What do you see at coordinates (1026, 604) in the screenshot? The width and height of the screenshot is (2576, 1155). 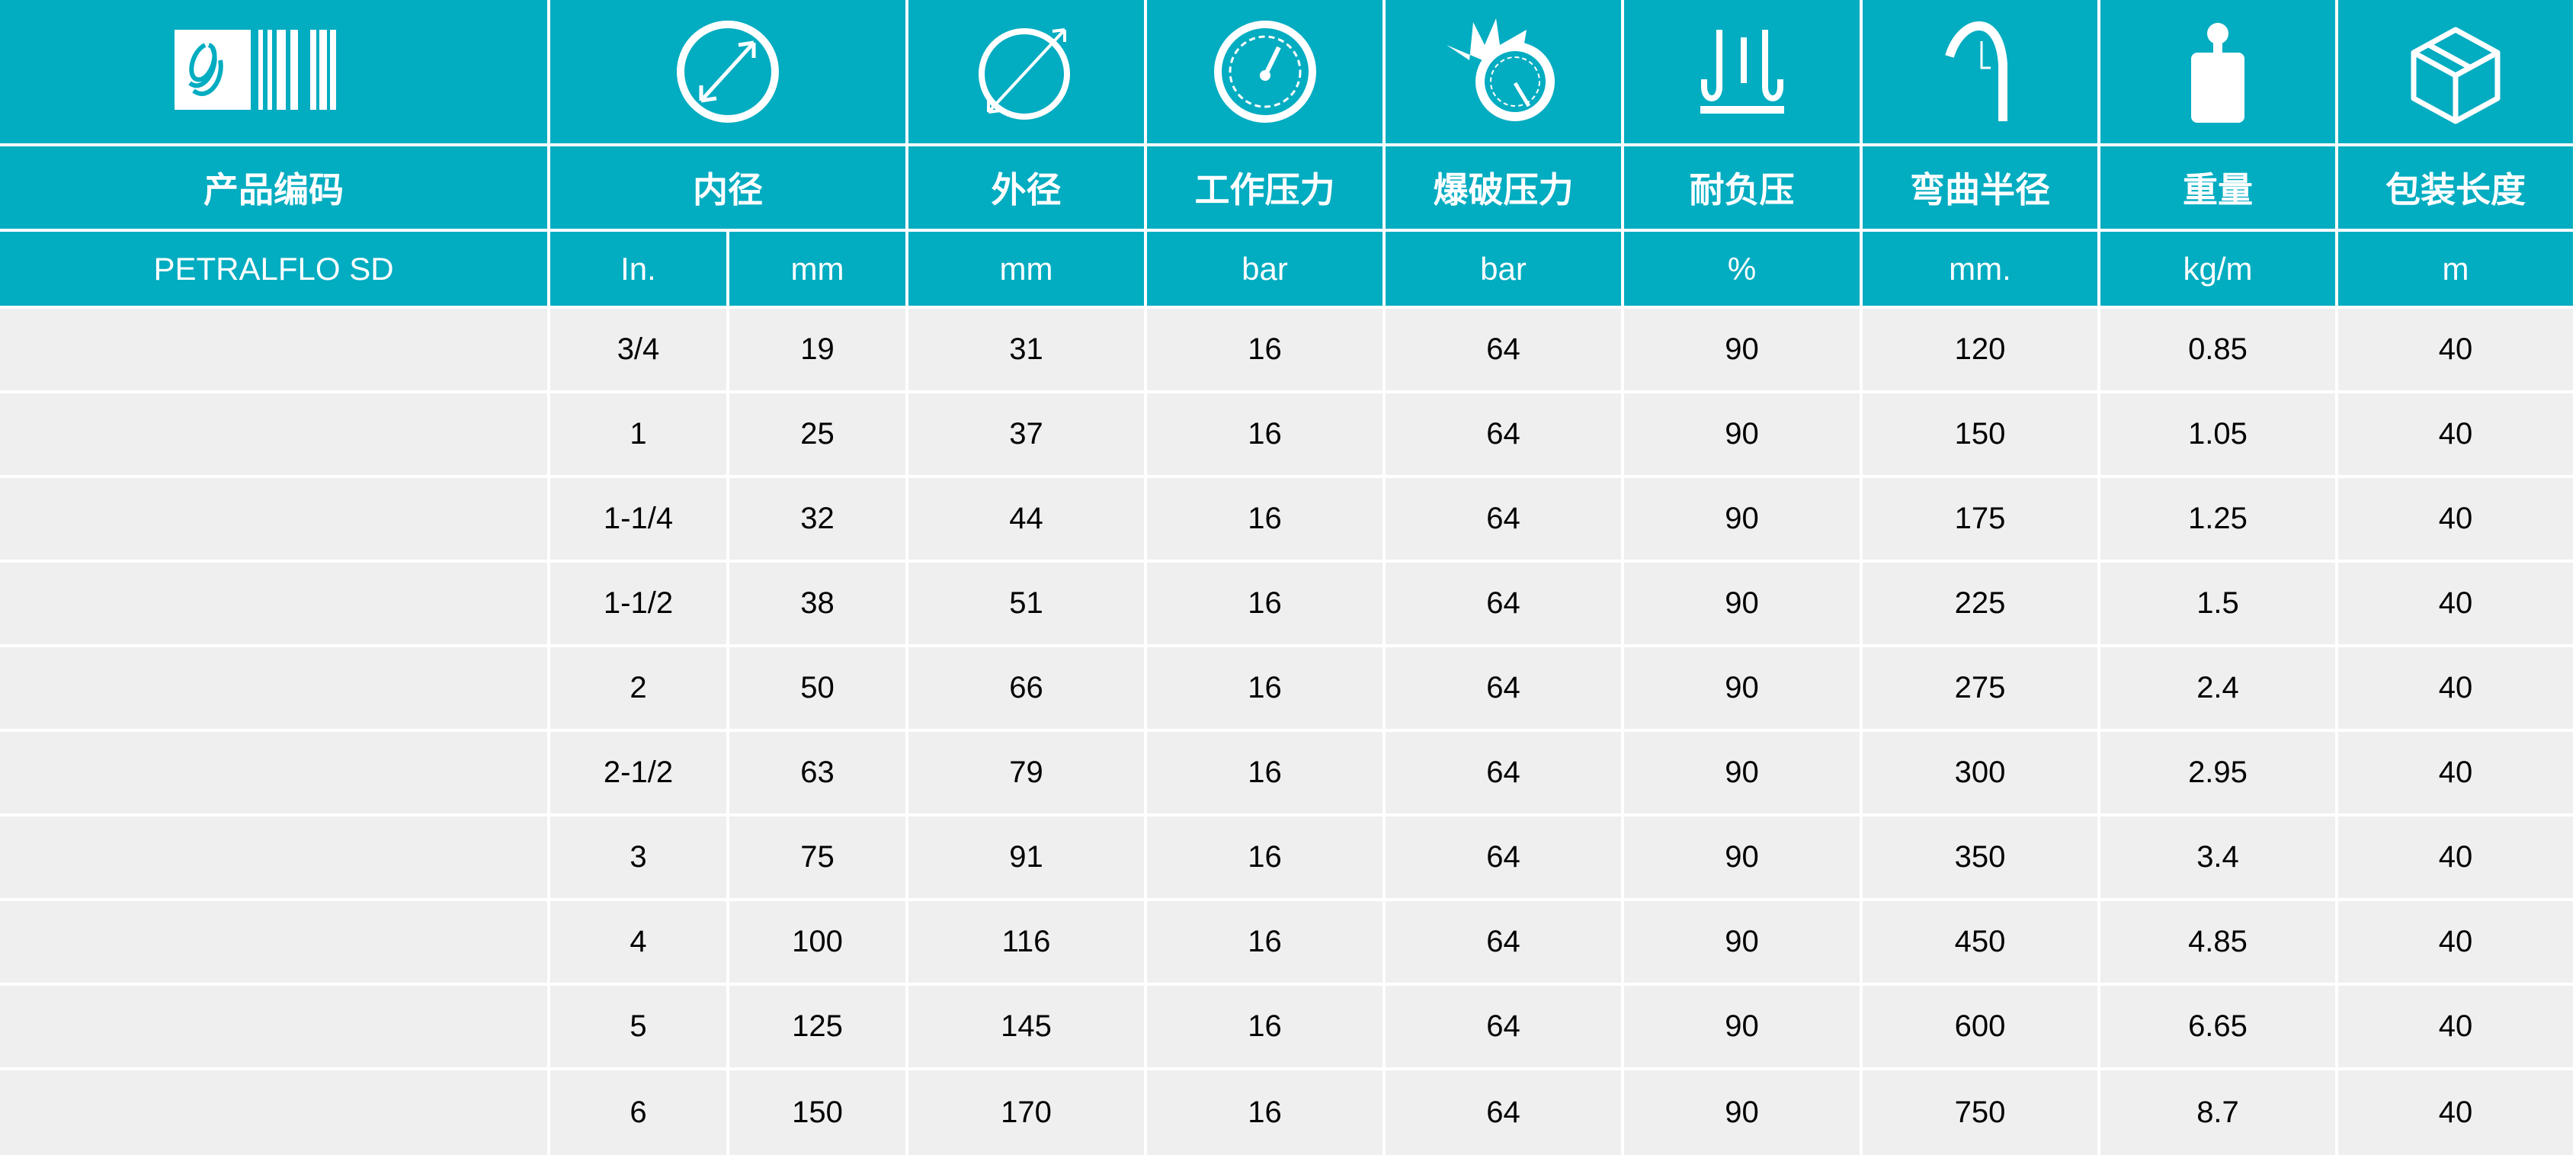 I see `cell-outer-diameter: 51` at bounding box center [1026, 604].